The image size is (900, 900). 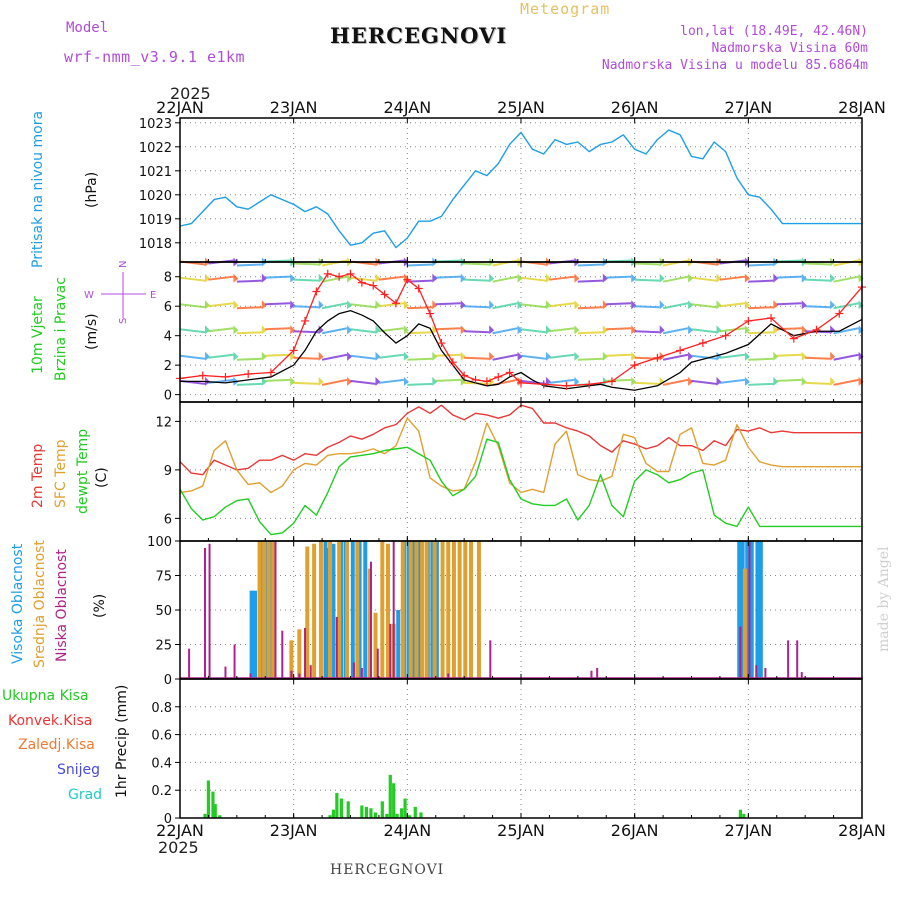 What do you see at coordinates (56, 745) in the screenshot?
I see `legend-zaledj-kisa: Zaledj.Kisa` at bounding box center [56, 745].